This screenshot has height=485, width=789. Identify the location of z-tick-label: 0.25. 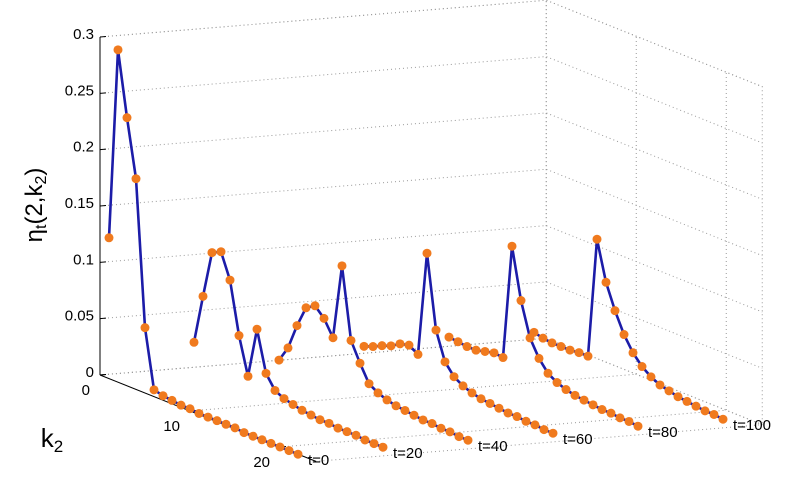
(79, 90).